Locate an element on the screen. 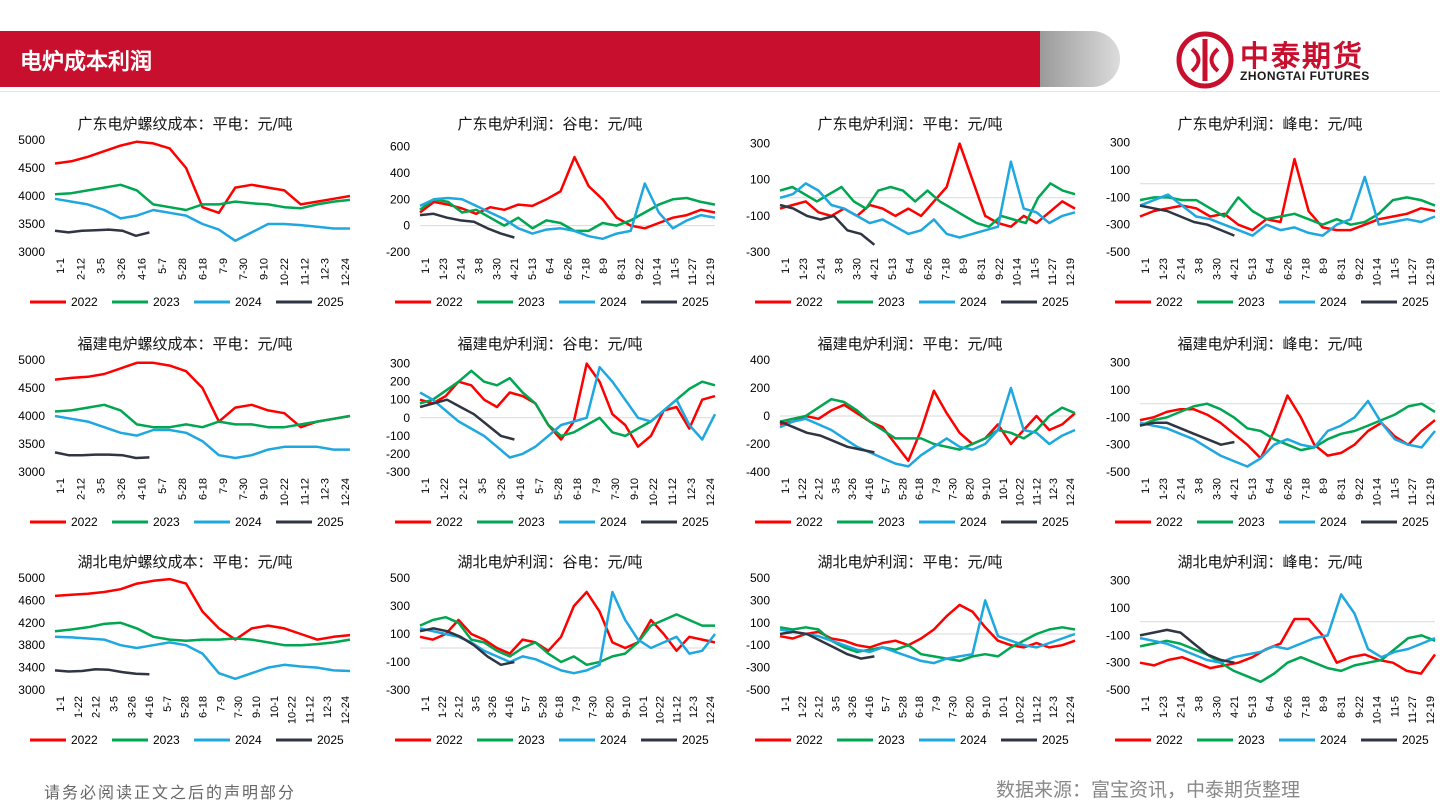 The image size is (1440, 810). y-tick-label: -500 is located at coordinates (758, 690).